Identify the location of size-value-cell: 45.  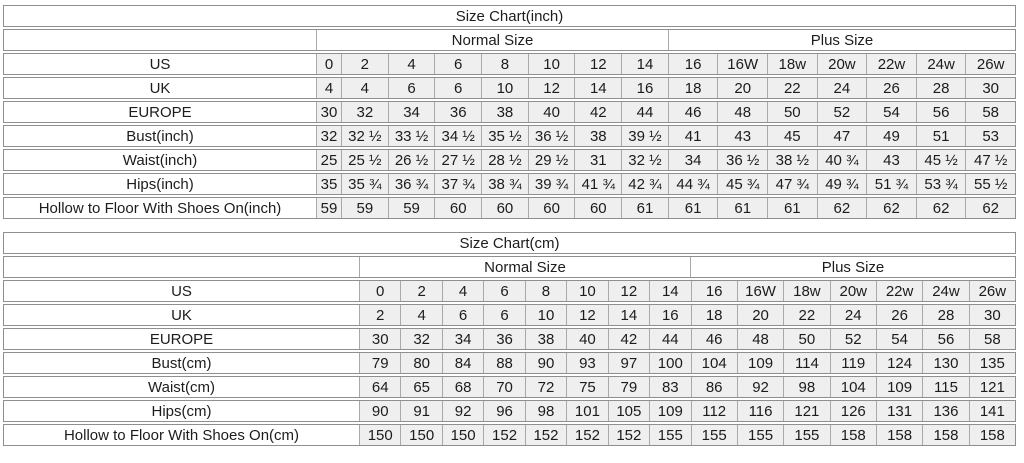
(792, 136).